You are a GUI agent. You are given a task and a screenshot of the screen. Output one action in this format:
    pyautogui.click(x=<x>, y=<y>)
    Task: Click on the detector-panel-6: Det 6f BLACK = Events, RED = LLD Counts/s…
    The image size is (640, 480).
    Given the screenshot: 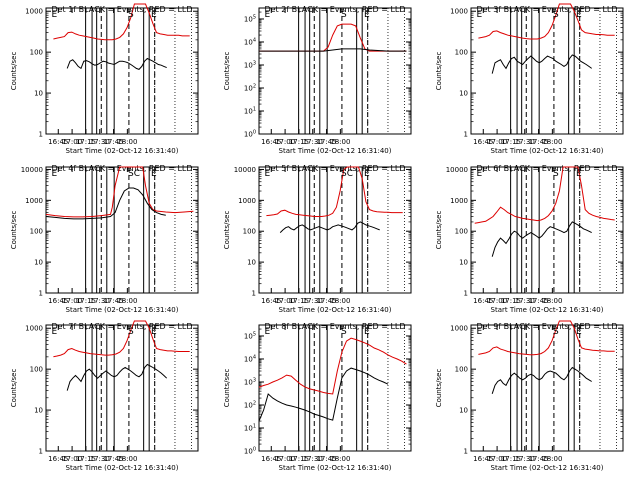 What is the action you would take?
    pyautogui.click(x=529, y=239)
    